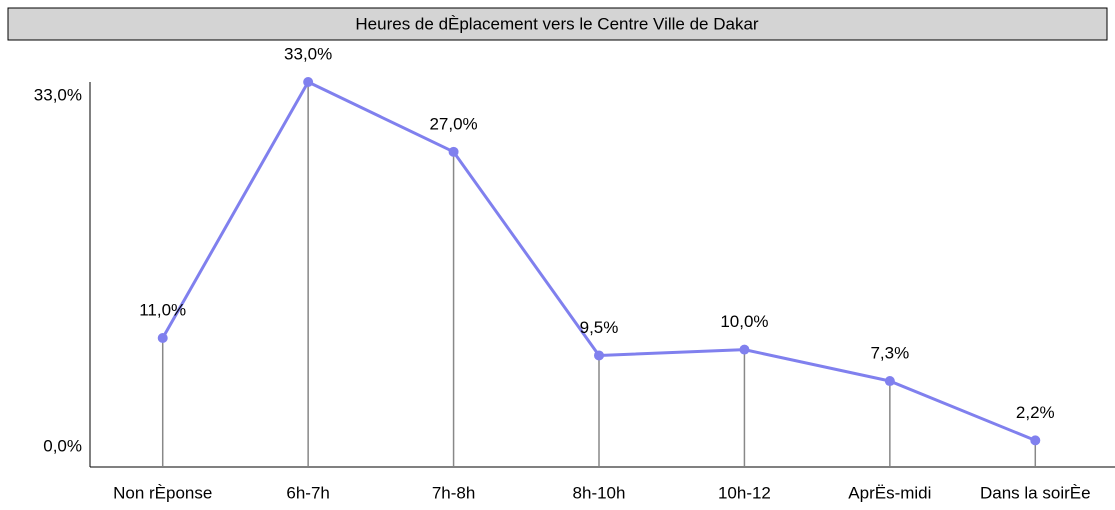 This screenshot has height=510, width=1115. I want to click on x-tick-label: 8h-10h, so click(599, 492).